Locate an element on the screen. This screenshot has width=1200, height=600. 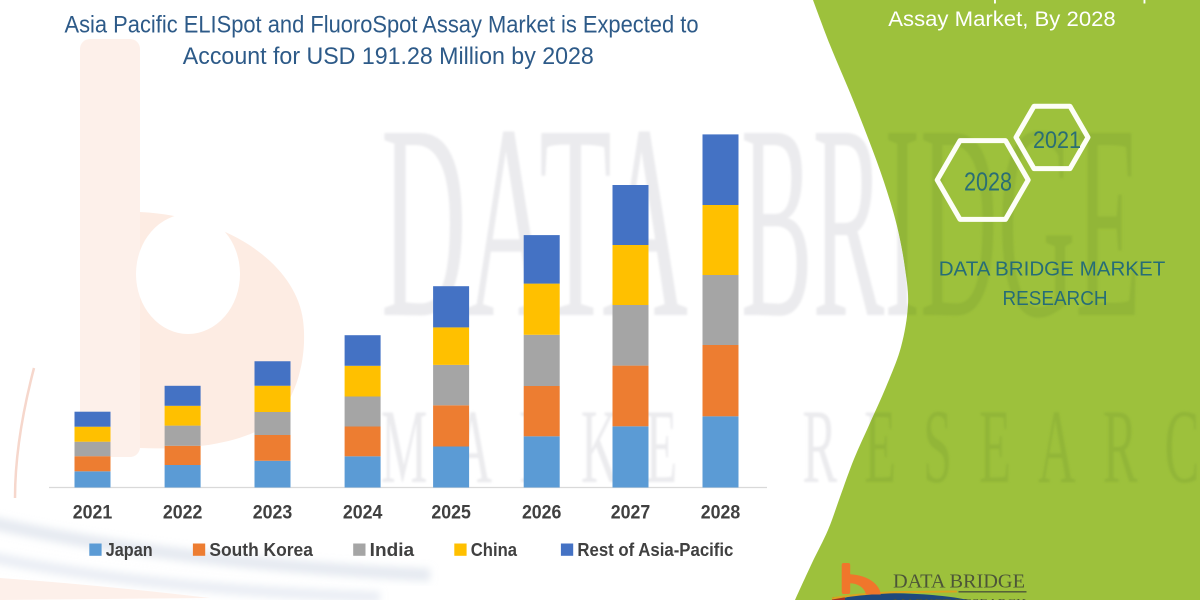
svg-text: MARKET RESEARCH is located at coordinates (959, 598).